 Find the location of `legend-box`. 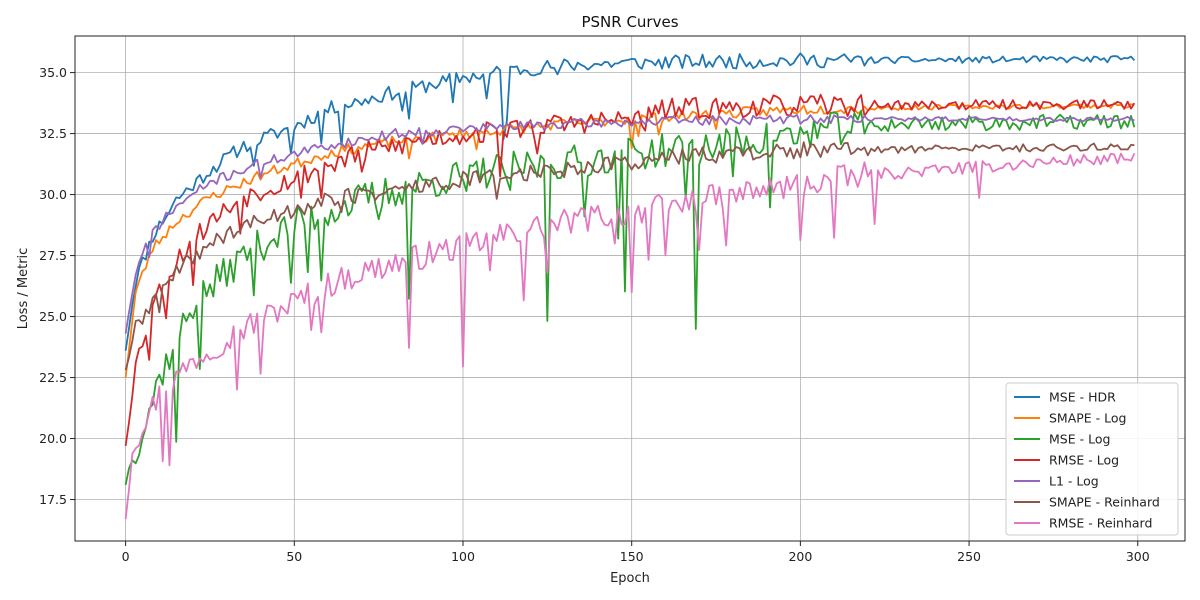

legend-box is located at coordinates (1092, 459).